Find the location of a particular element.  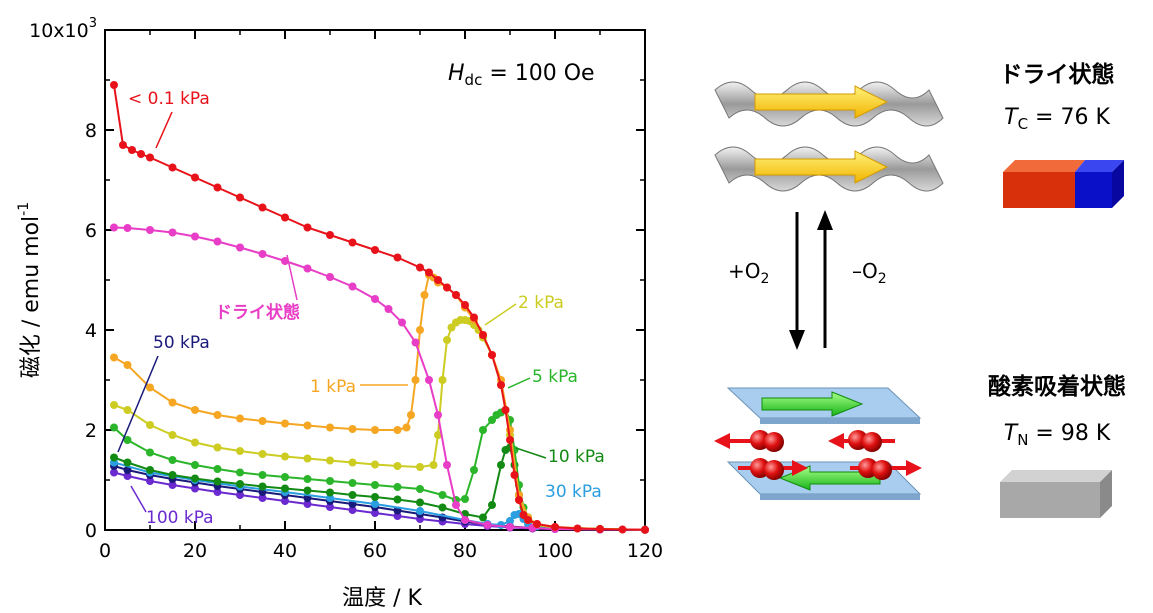

y-axis-title-text: 磁化 / emu mol is located at coordinates (31, 297).